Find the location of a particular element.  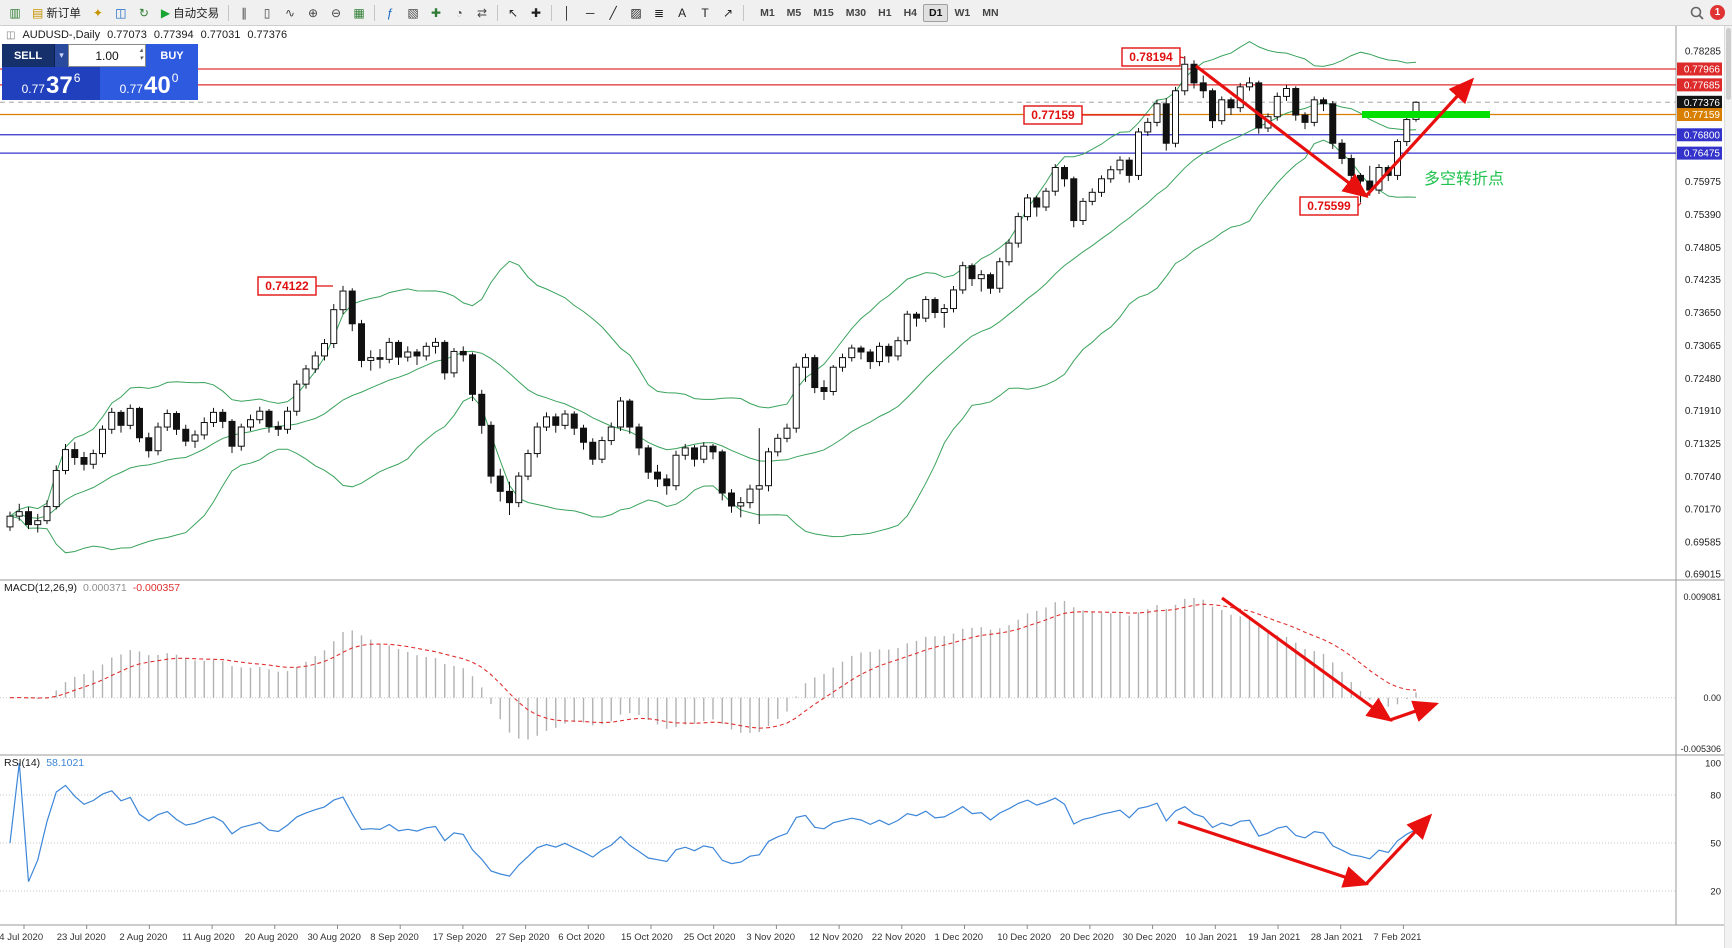

autotrade-button-label: 自动交易 is located at coordinates (196, 13).